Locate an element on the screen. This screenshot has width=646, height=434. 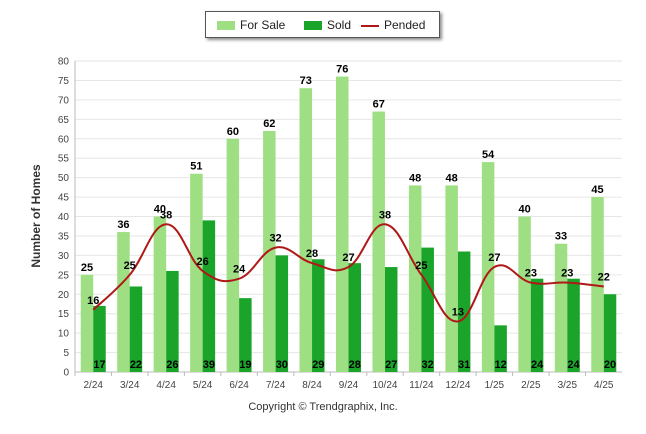
x-tick-label: 10/24 is located at coordinates (384, 385).